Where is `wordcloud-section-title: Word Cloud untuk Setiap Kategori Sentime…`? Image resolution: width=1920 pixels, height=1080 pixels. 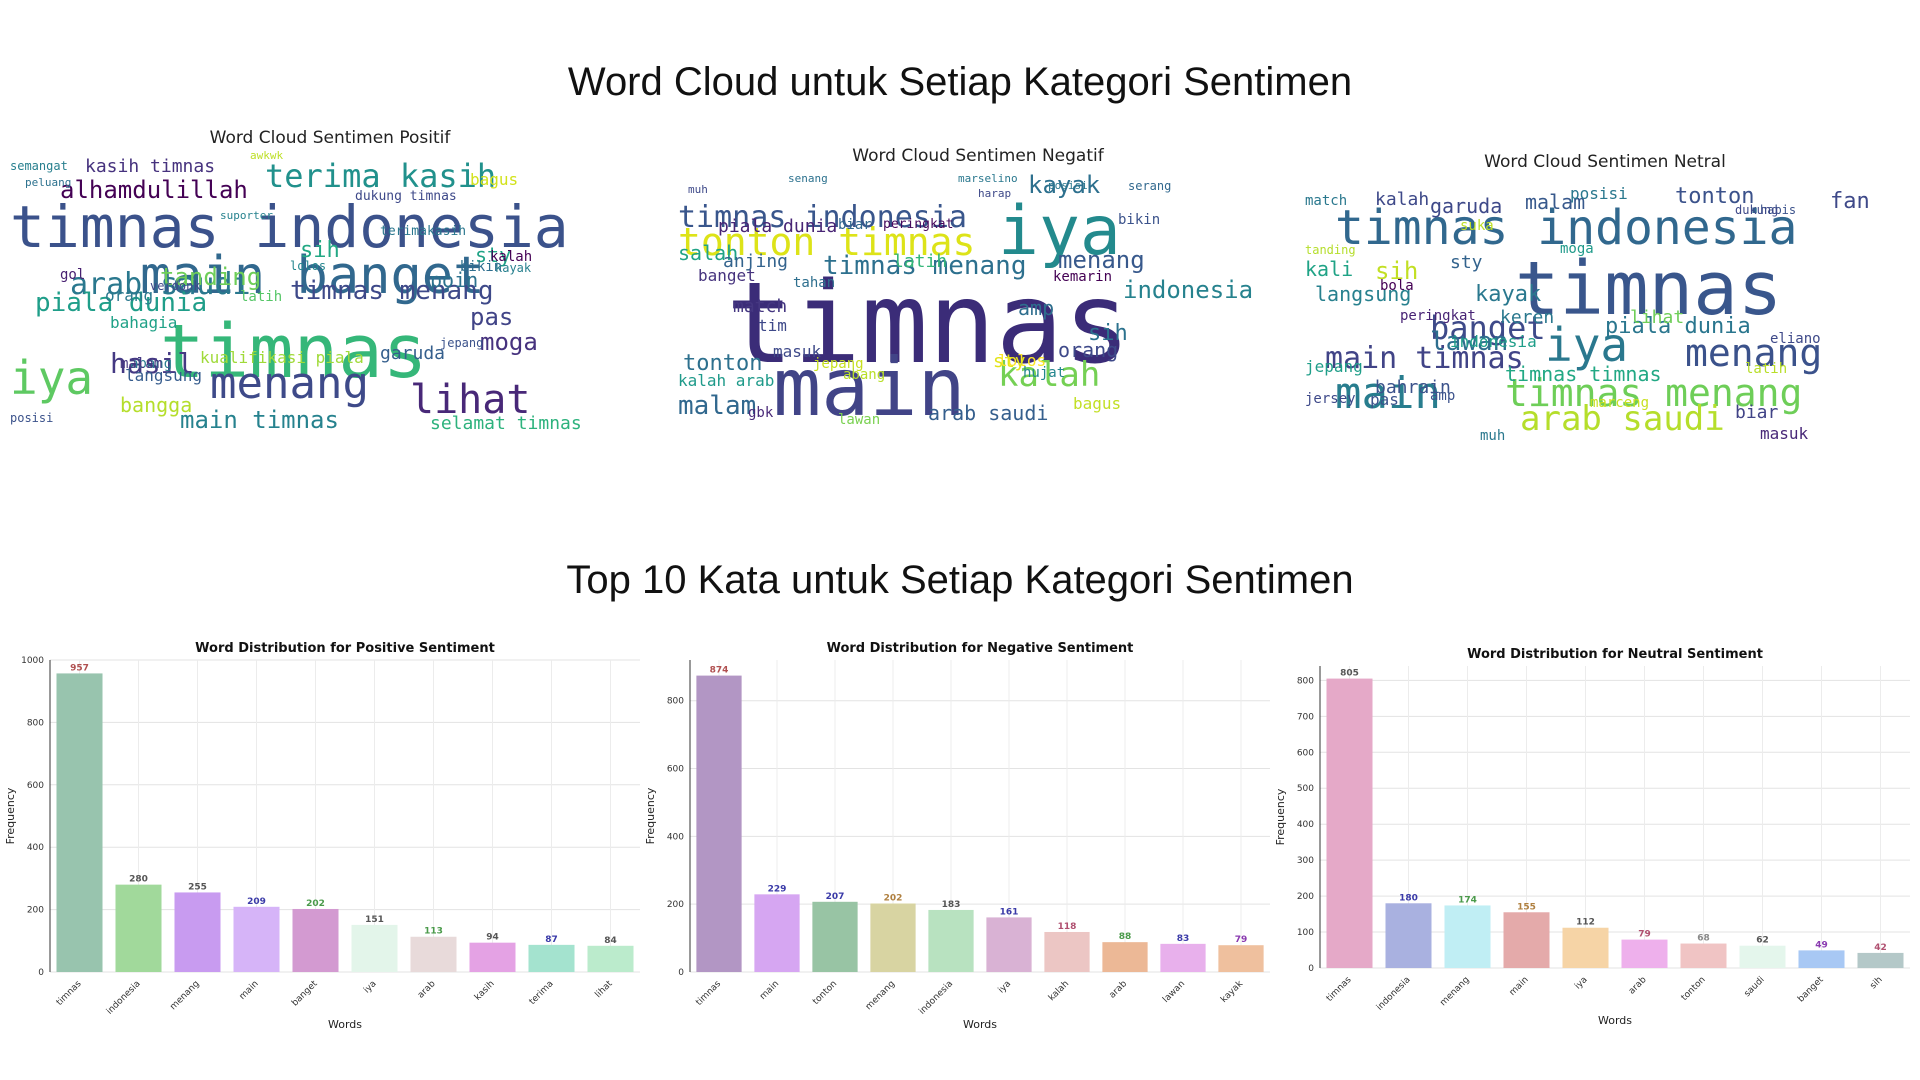 wordcloud-section-title: Word Cloud untuk Setiap Kategori Sentime… is located at coordinates (960, 82).